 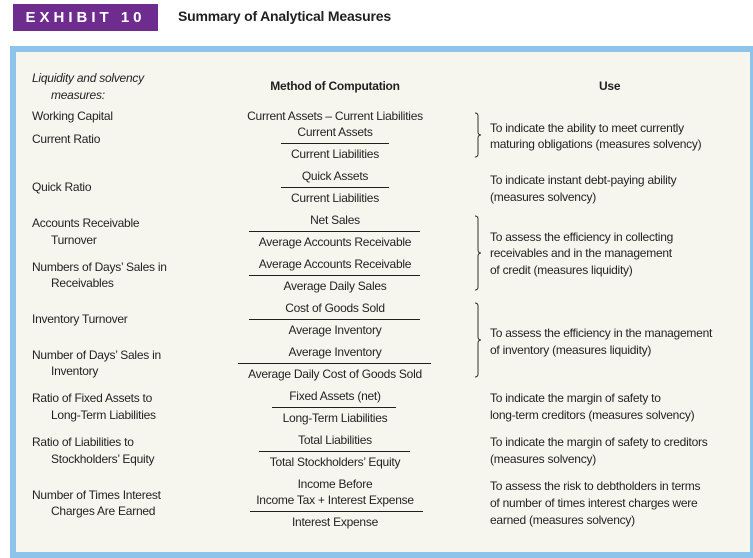 What do you see at coordinates (335, 286) in the screenshot?
I see `denominator: Average Daily Sales` at bounding box center [335, 286].